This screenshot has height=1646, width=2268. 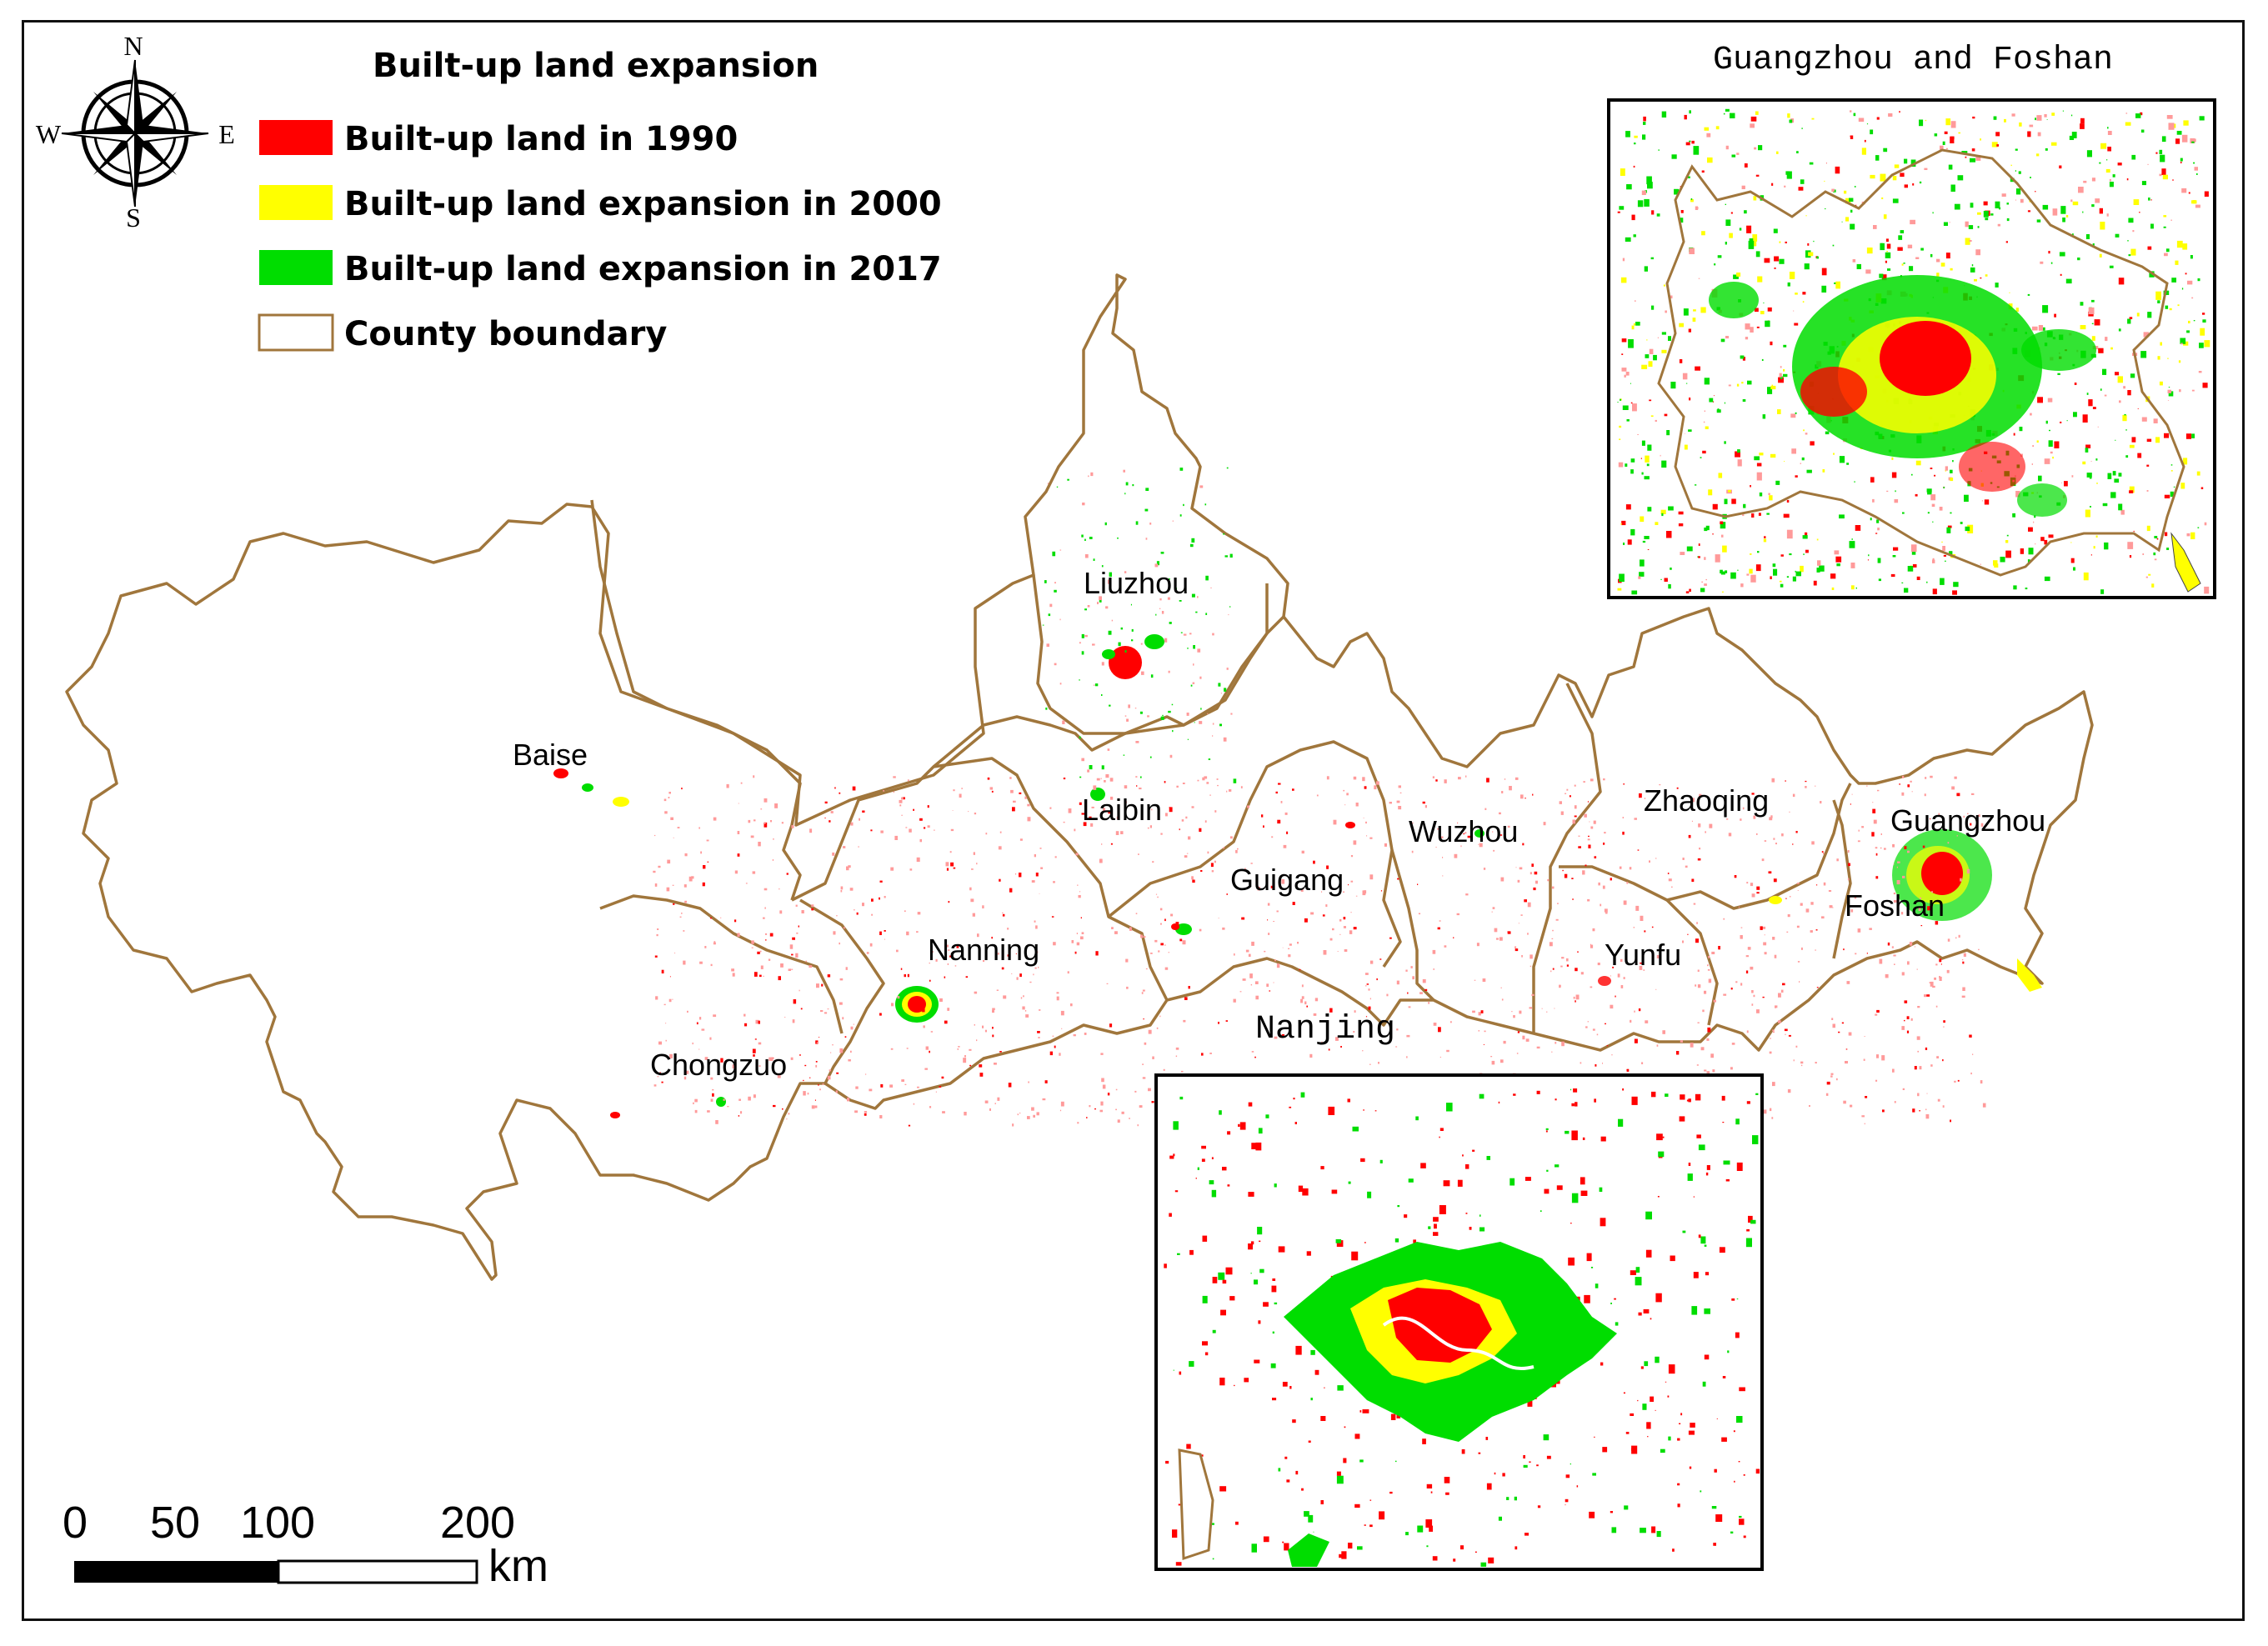 What do you see at coordinates (1136, 583) in the screenshot?
I see `city-label-liuzhou: Liuzhou` at bounding box center [1136, 583].